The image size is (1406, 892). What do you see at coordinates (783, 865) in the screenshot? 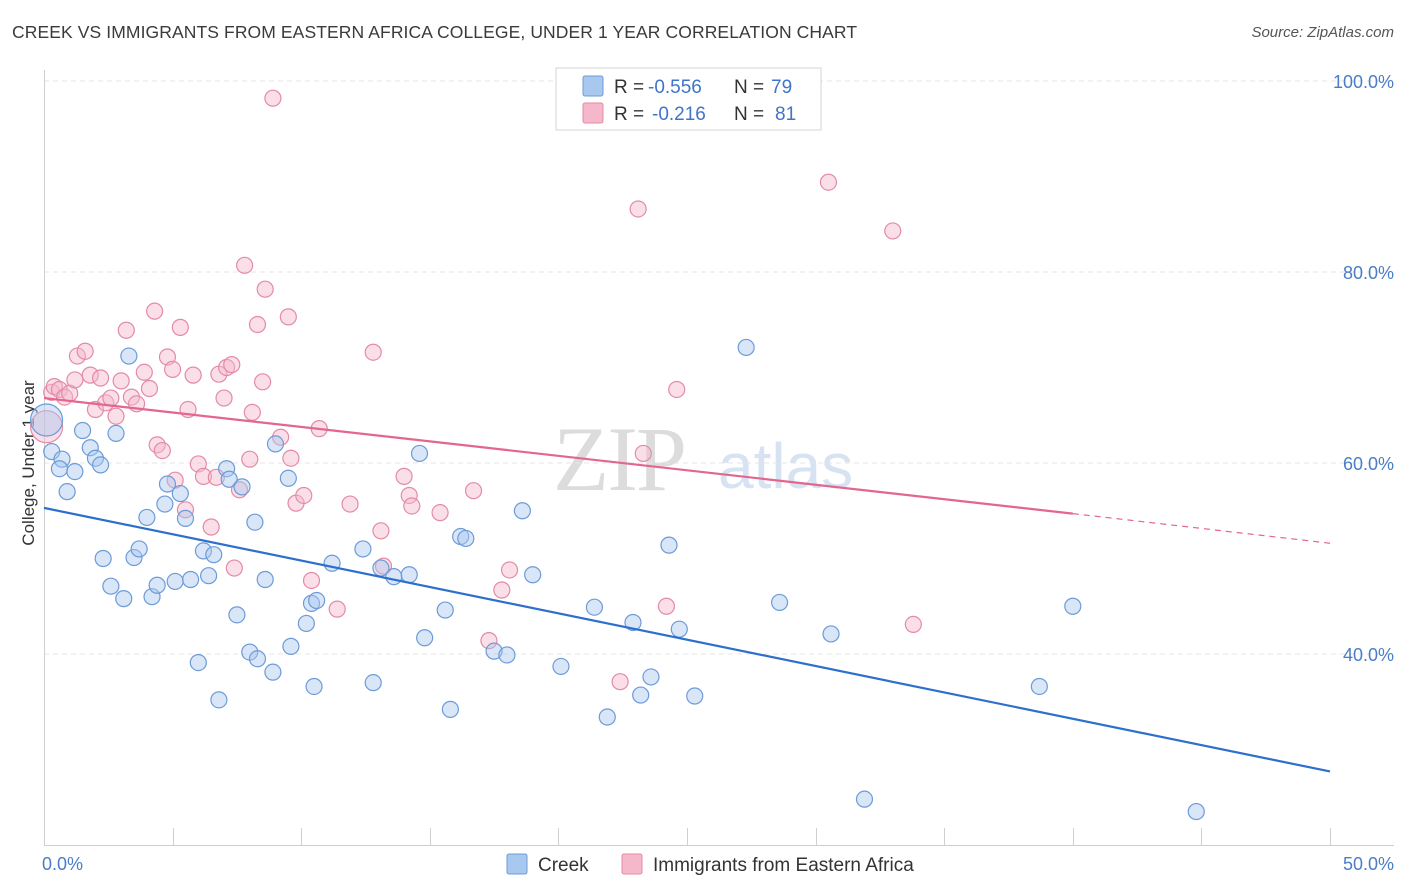
I see `bottom-legend-label-immigrants: Immigrants from Eastern Africa` at bounding box center [783, 865].